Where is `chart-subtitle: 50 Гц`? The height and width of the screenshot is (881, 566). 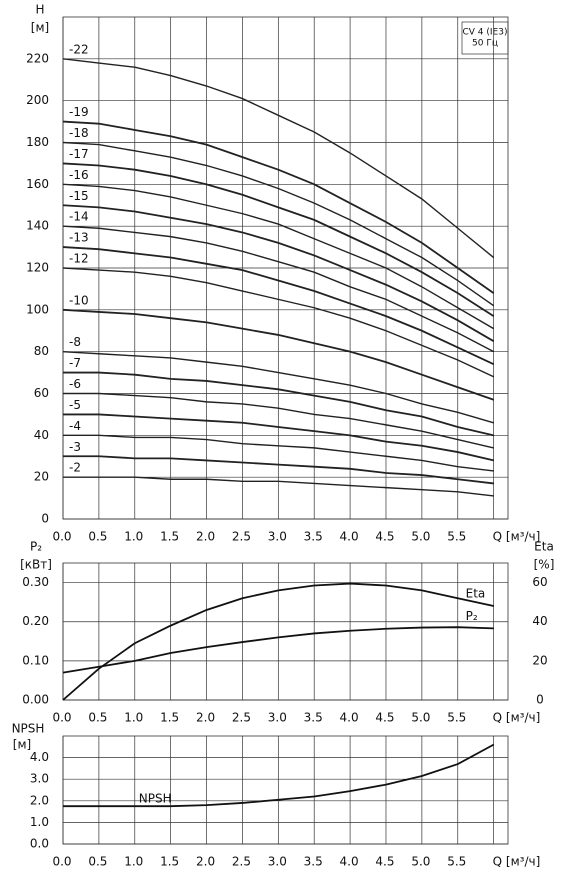 chart-subtitle: 50 Гц is located at coordinates (485, 44).